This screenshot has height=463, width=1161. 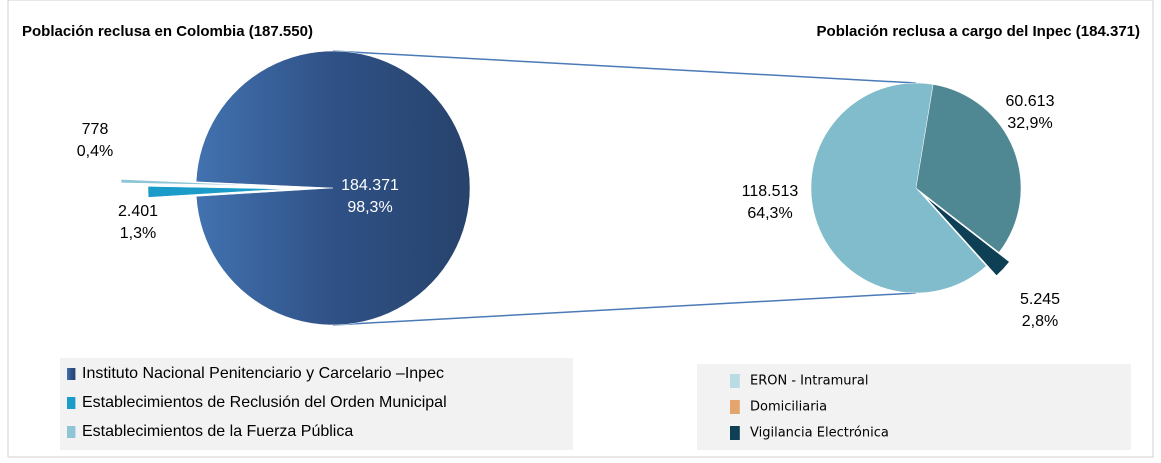 What do you see at coordinates (138, 211) in the screenshot?
I see `value-label: 2.401` at bounding box center [138, 211].